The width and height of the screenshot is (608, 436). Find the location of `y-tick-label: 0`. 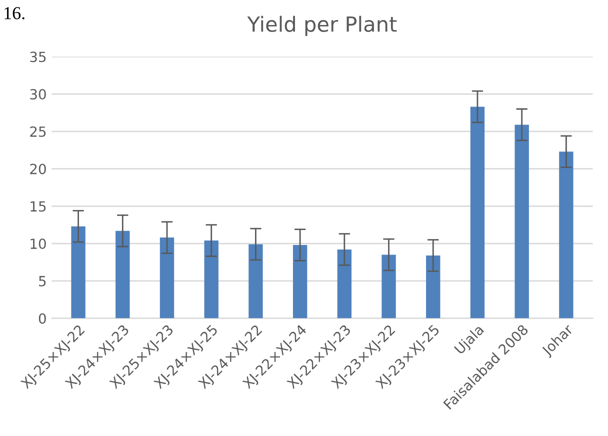

y-tick-label: 0 is located at coordinates (42, 318).